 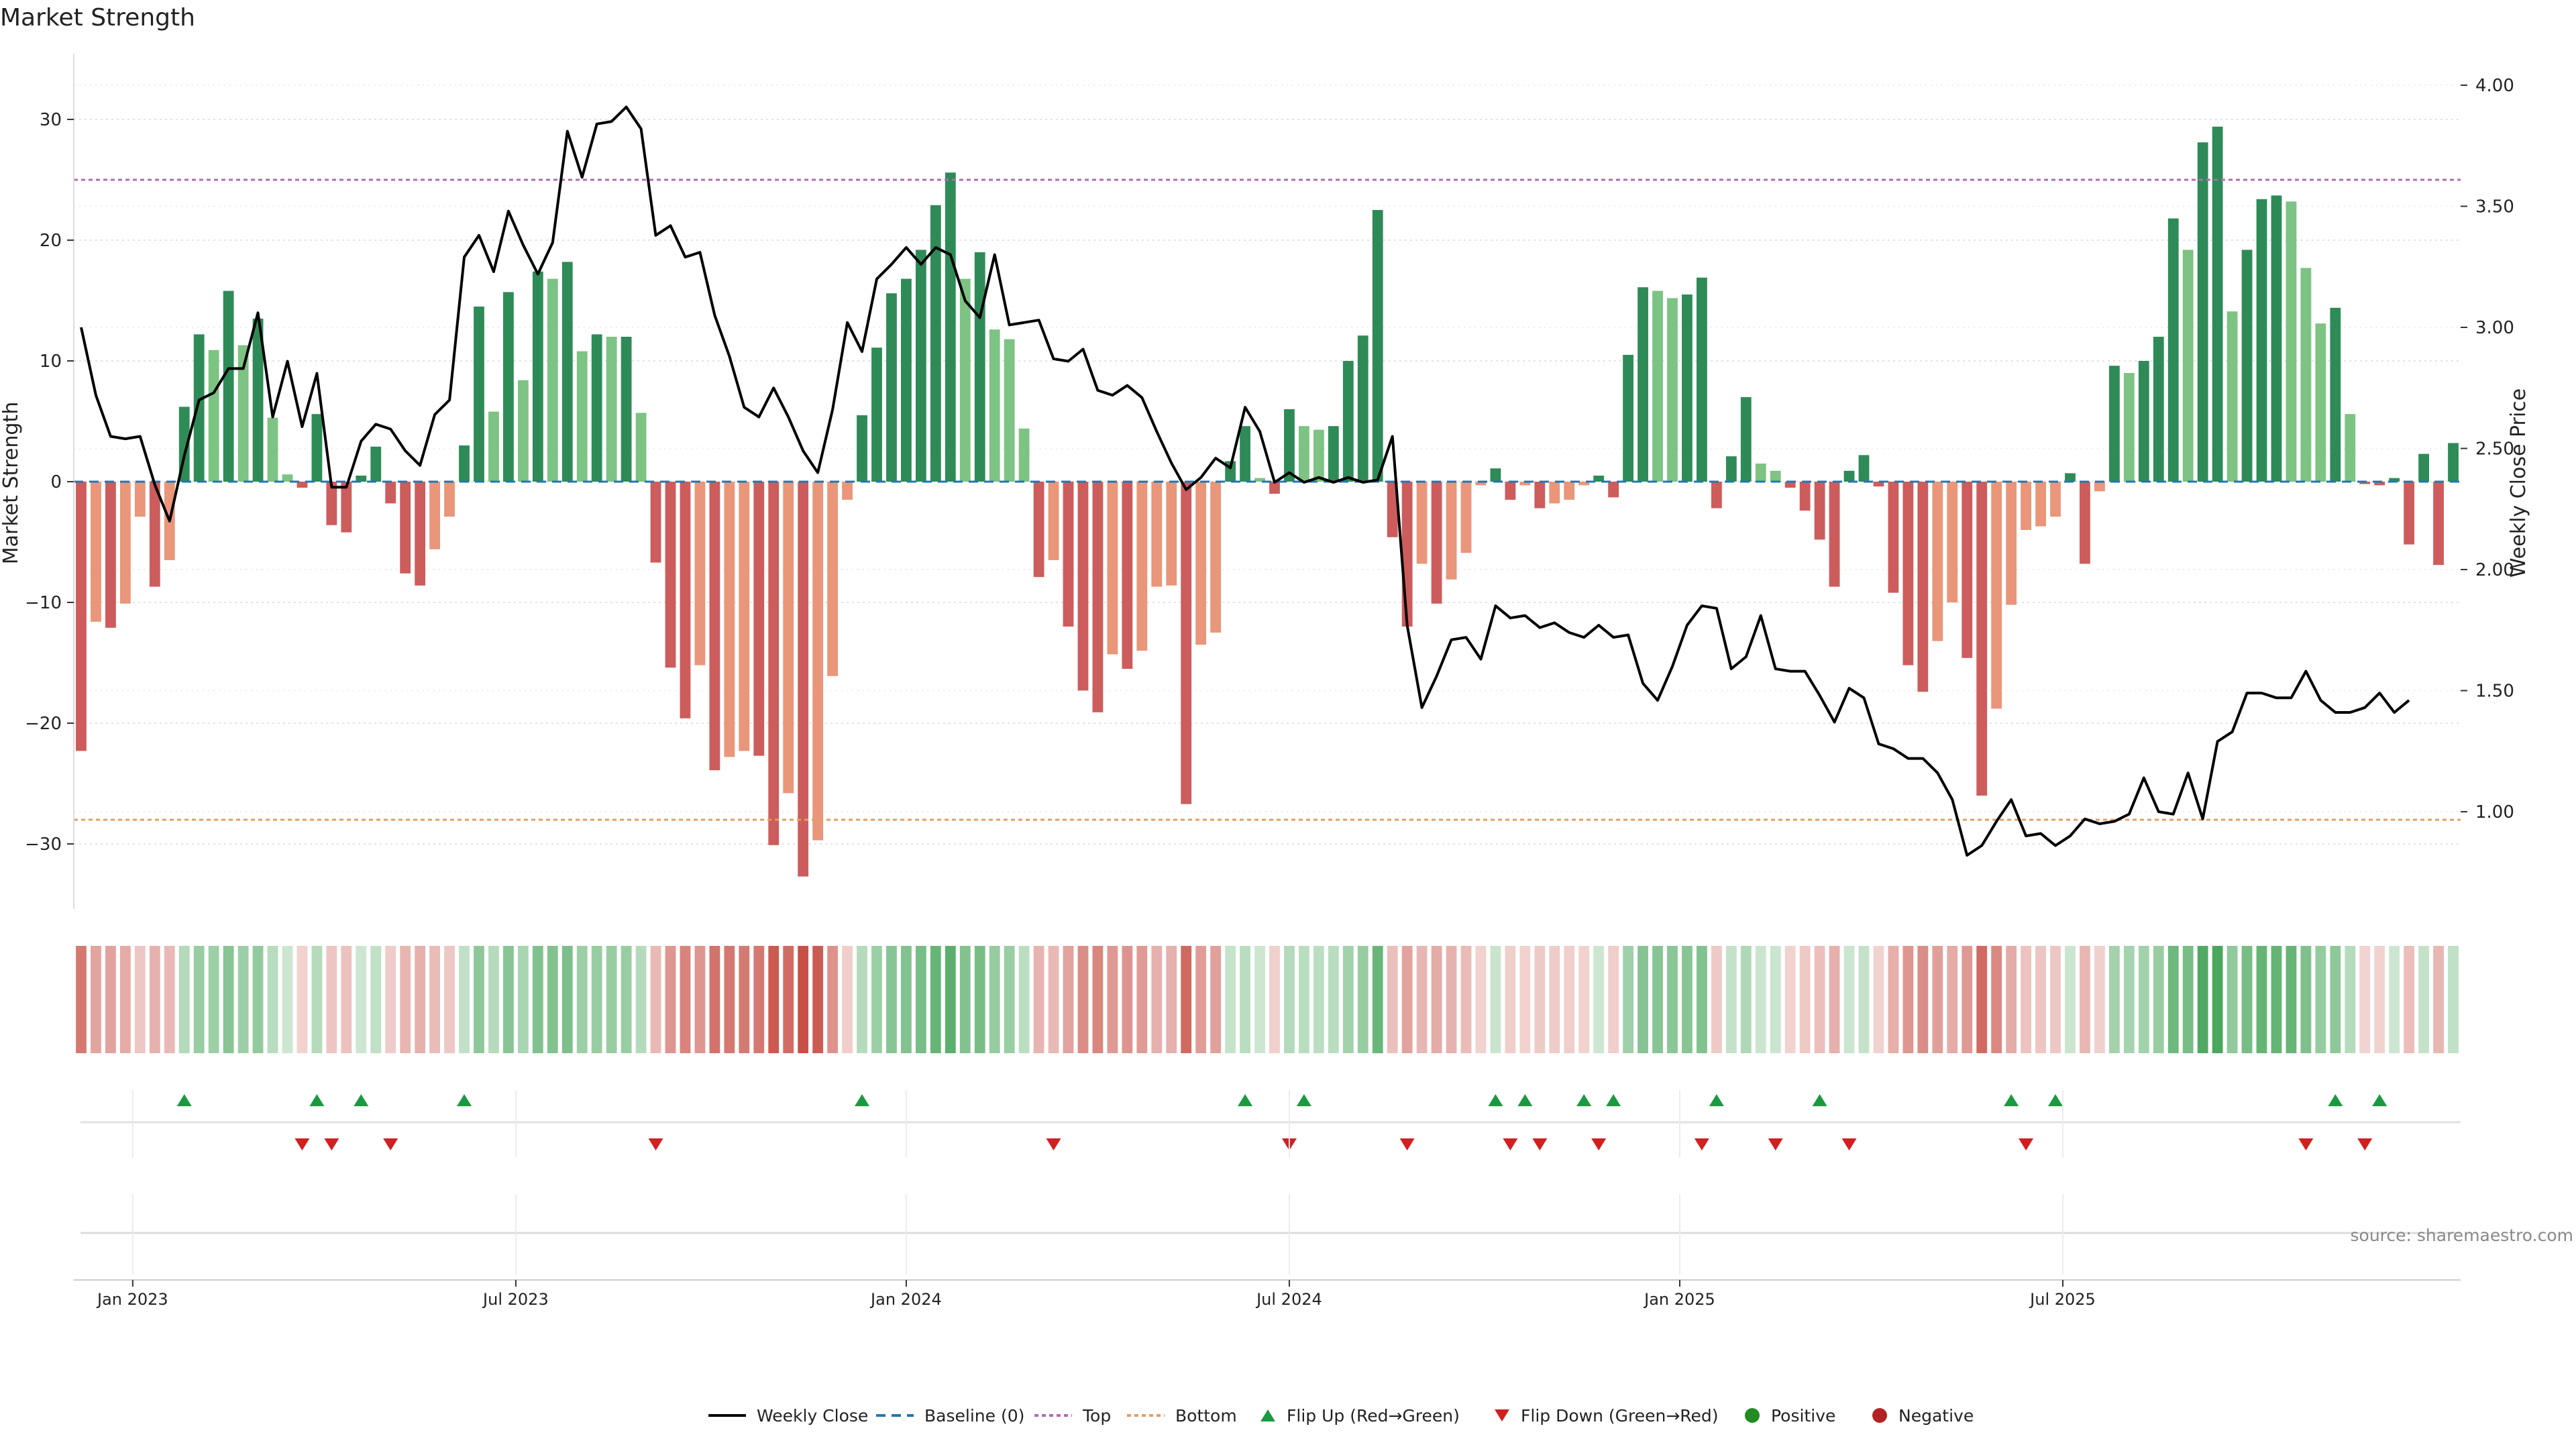 I want to click on legend-label-1: Baseline (0), so click(x=974, y=1416).